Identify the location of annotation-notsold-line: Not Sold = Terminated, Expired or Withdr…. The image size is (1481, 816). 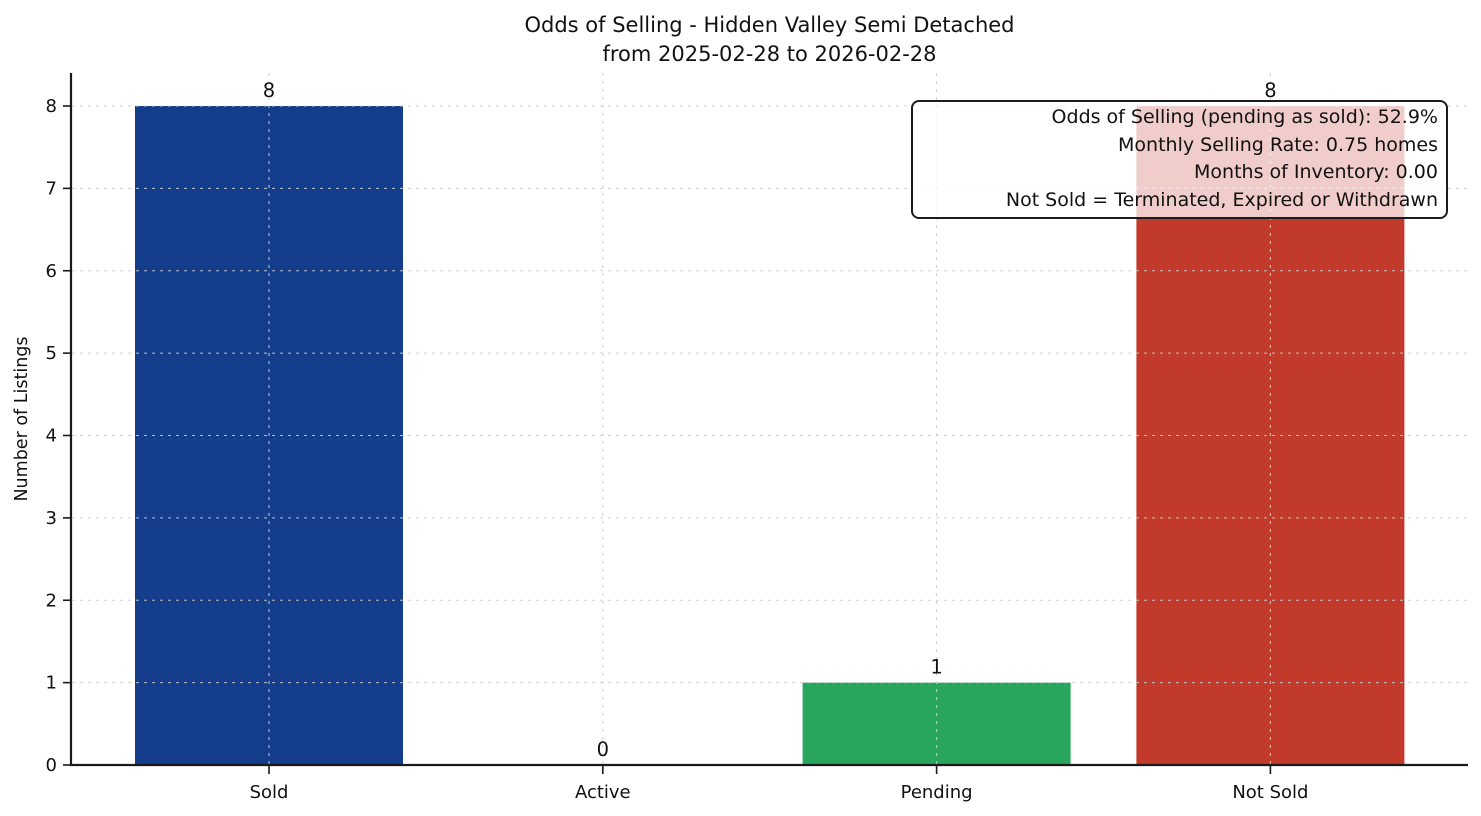
(1221, 199).